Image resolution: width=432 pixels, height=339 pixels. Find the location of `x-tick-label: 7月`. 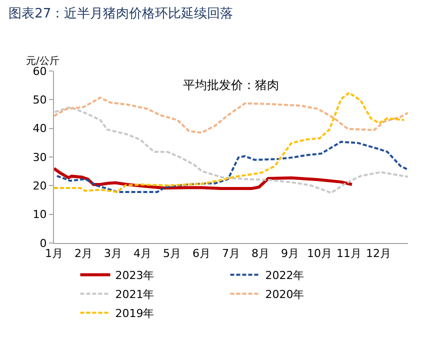

x-tick-label: 7月 is located at coordinates (231, 253).